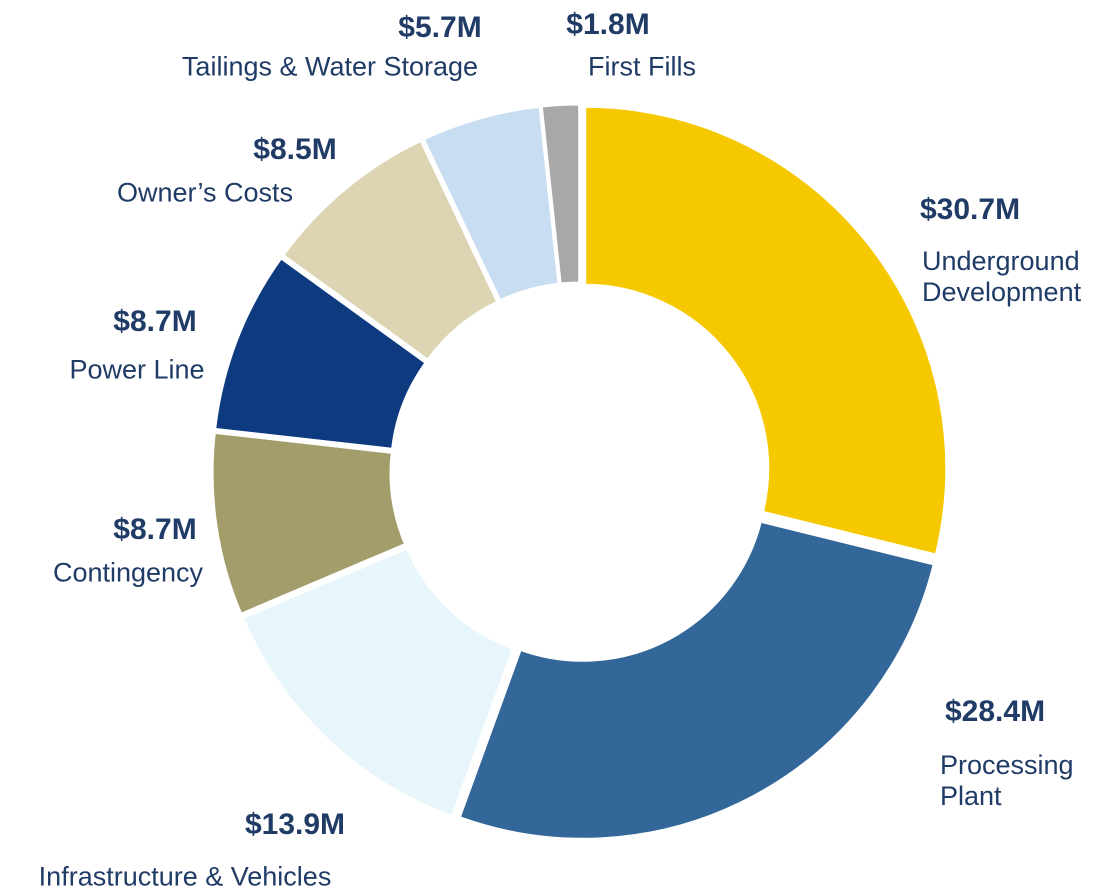 This screenshot has height=893, width=1118. I want to click on category-label: First Fills, so click(642, 66).